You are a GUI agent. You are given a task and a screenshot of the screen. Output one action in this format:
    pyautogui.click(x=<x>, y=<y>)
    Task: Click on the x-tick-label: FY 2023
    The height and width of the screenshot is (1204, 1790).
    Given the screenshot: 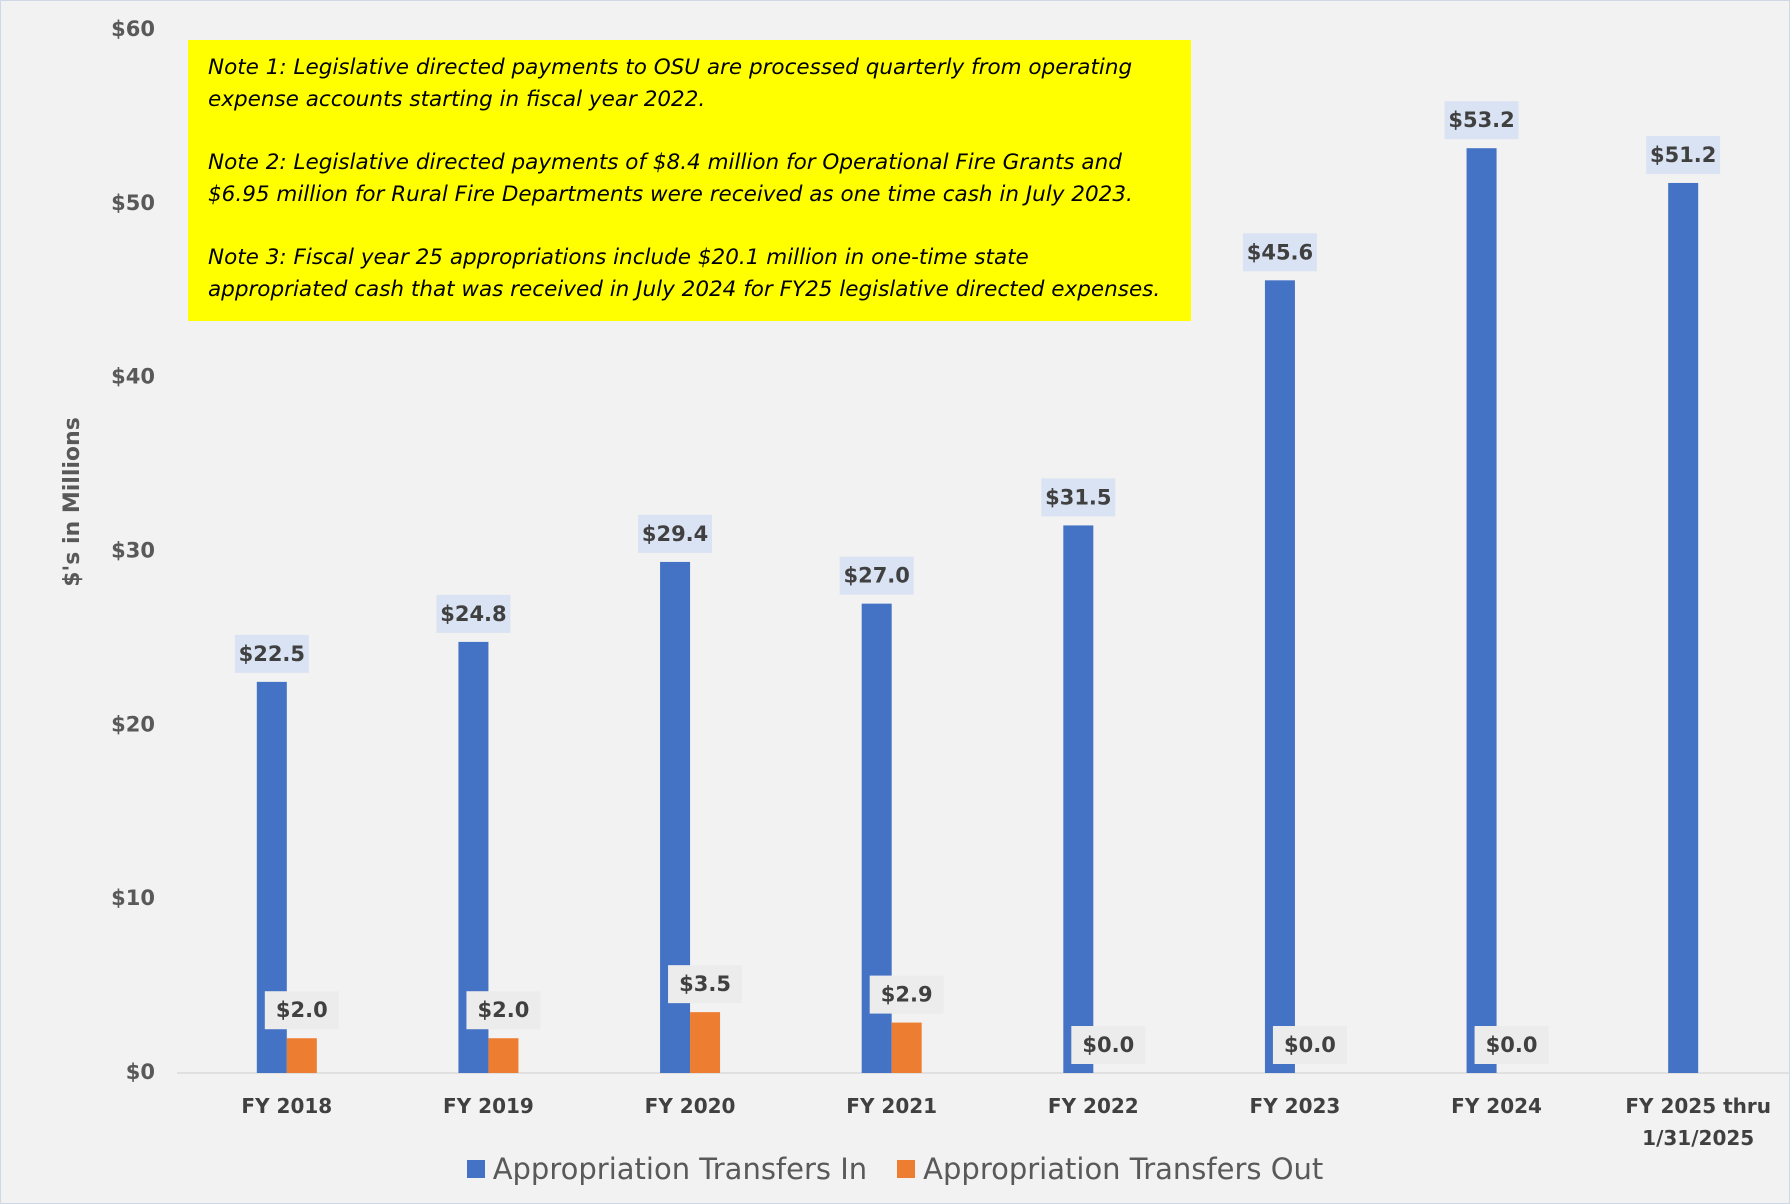 What is the action you would take?
    pyautogui.click(x=1295, y=1106)
    